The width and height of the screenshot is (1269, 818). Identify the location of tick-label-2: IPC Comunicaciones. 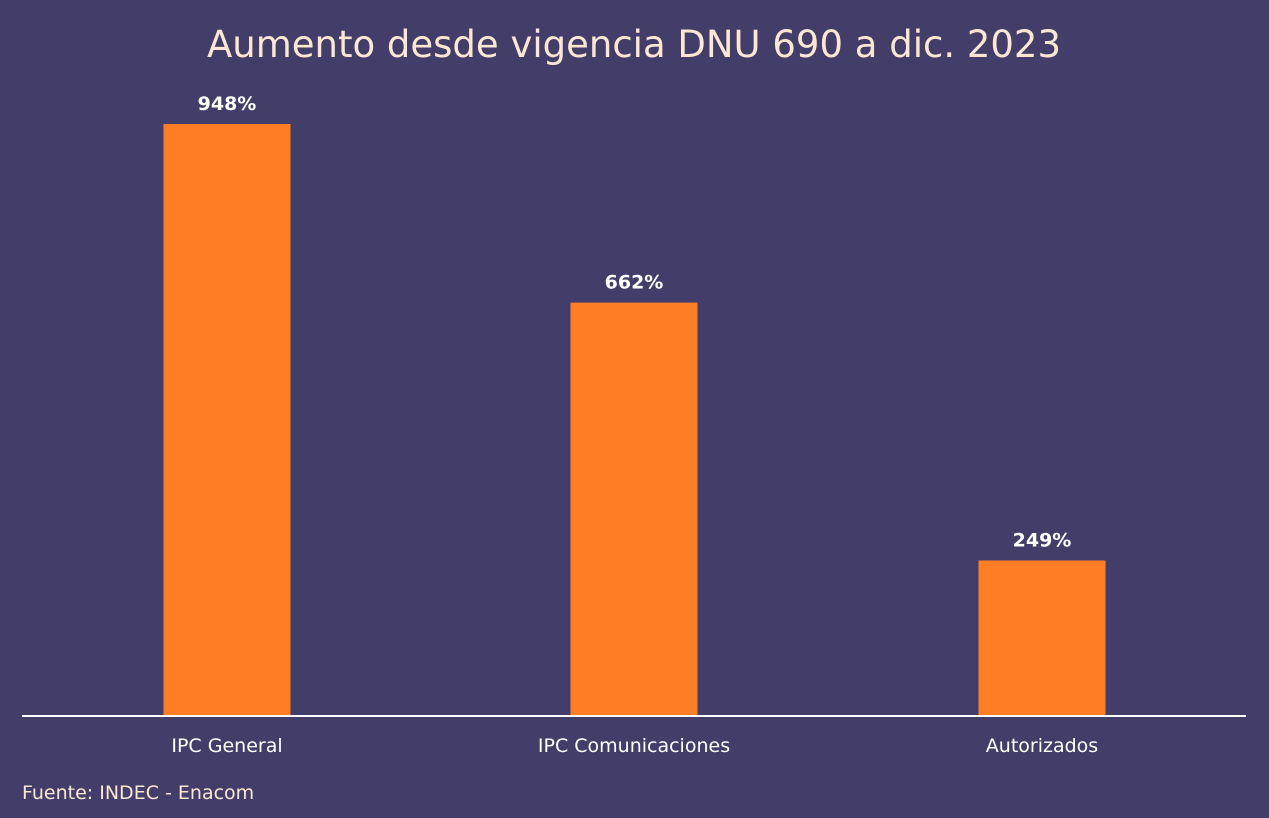
(634, 746).